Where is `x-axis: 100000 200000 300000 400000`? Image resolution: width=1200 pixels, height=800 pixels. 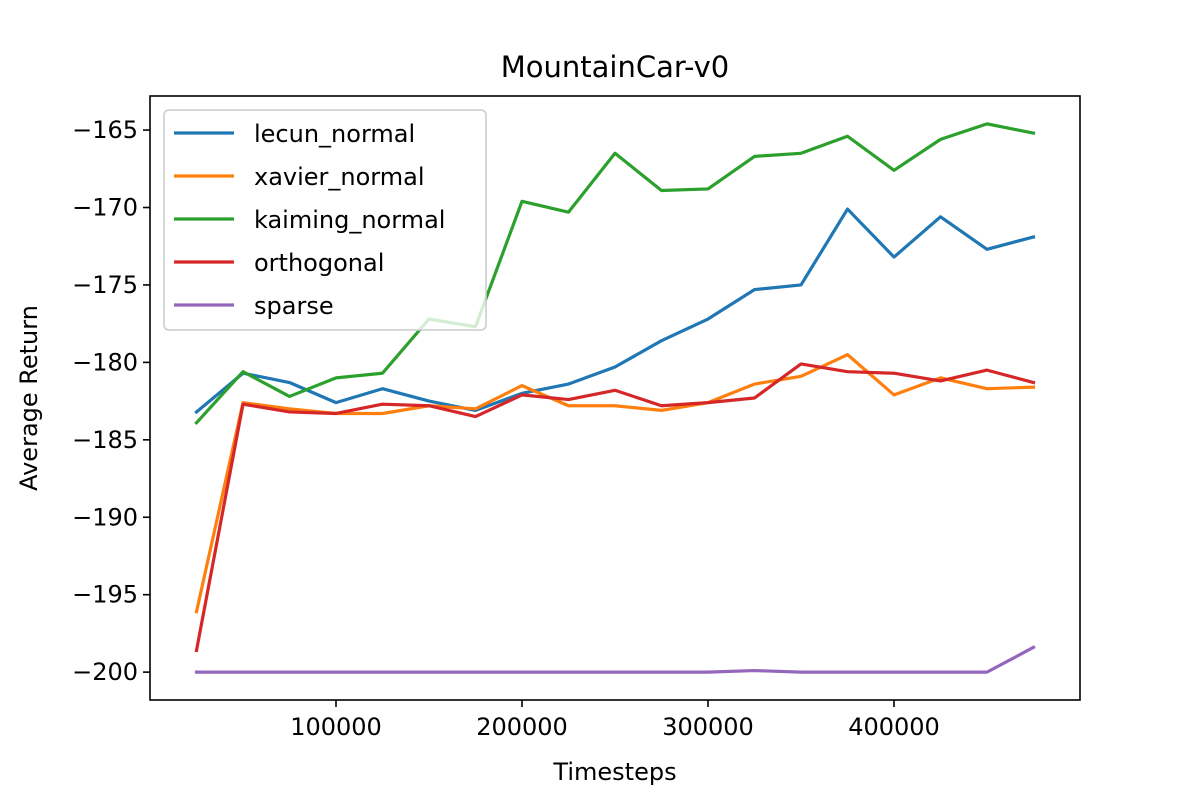 x-axis: 100000 200000 300000 400000 is located at coordinates (615, 720).